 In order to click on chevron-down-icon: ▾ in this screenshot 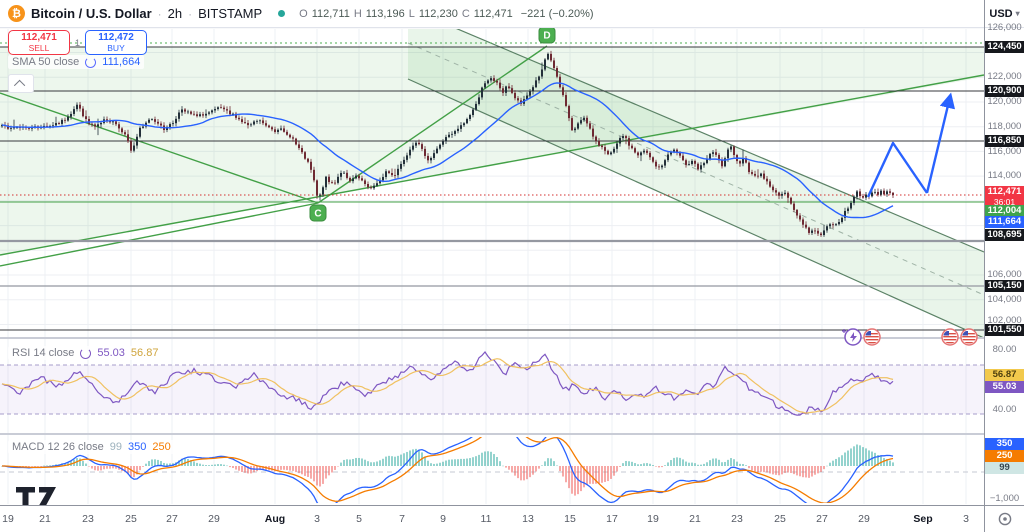, I will do `click(1017, 13)`.